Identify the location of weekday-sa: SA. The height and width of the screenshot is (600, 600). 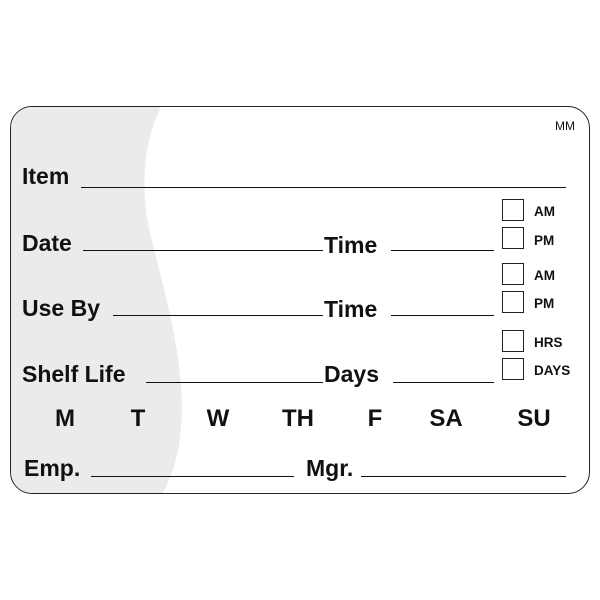
(446, 418).